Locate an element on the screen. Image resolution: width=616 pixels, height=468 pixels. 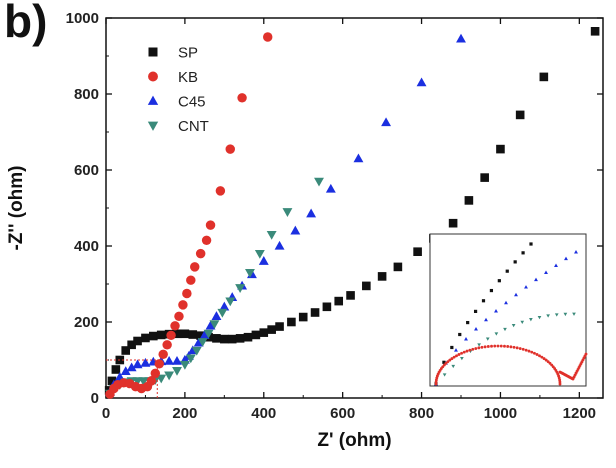
x-tick-label: 400 is located at coordinates (263, 413).